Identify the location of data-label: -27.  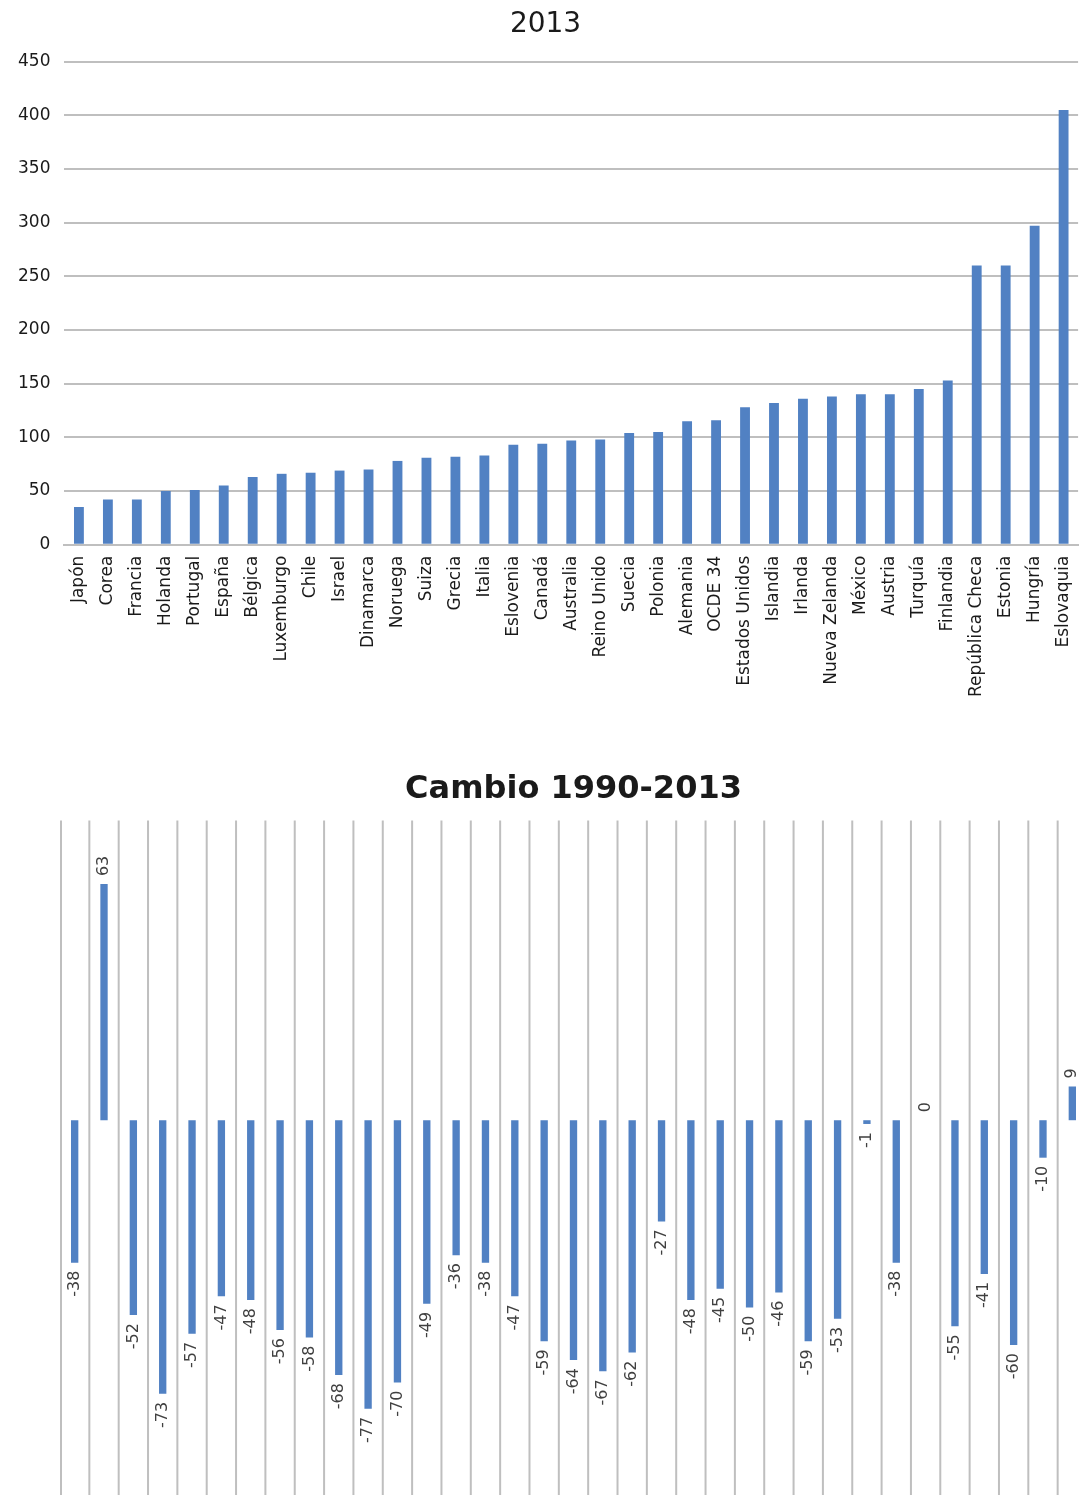
(660, 1242).